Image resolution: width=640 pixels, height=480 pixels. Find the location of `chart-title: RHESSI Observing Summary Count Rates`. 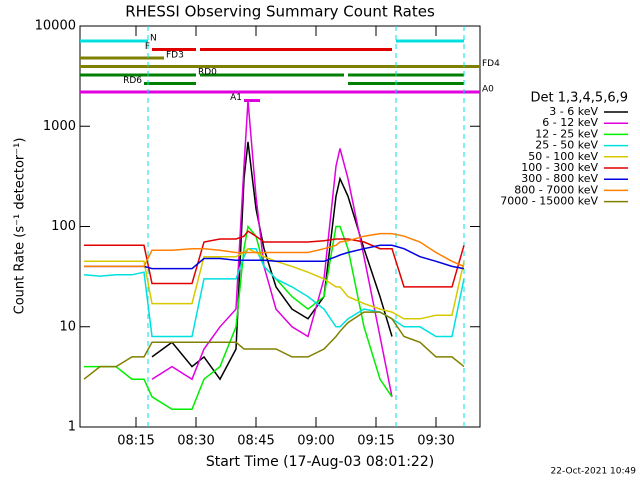

chart-title: RHESSI Observing Summary Count Rates is located at coordinates (280, 12).